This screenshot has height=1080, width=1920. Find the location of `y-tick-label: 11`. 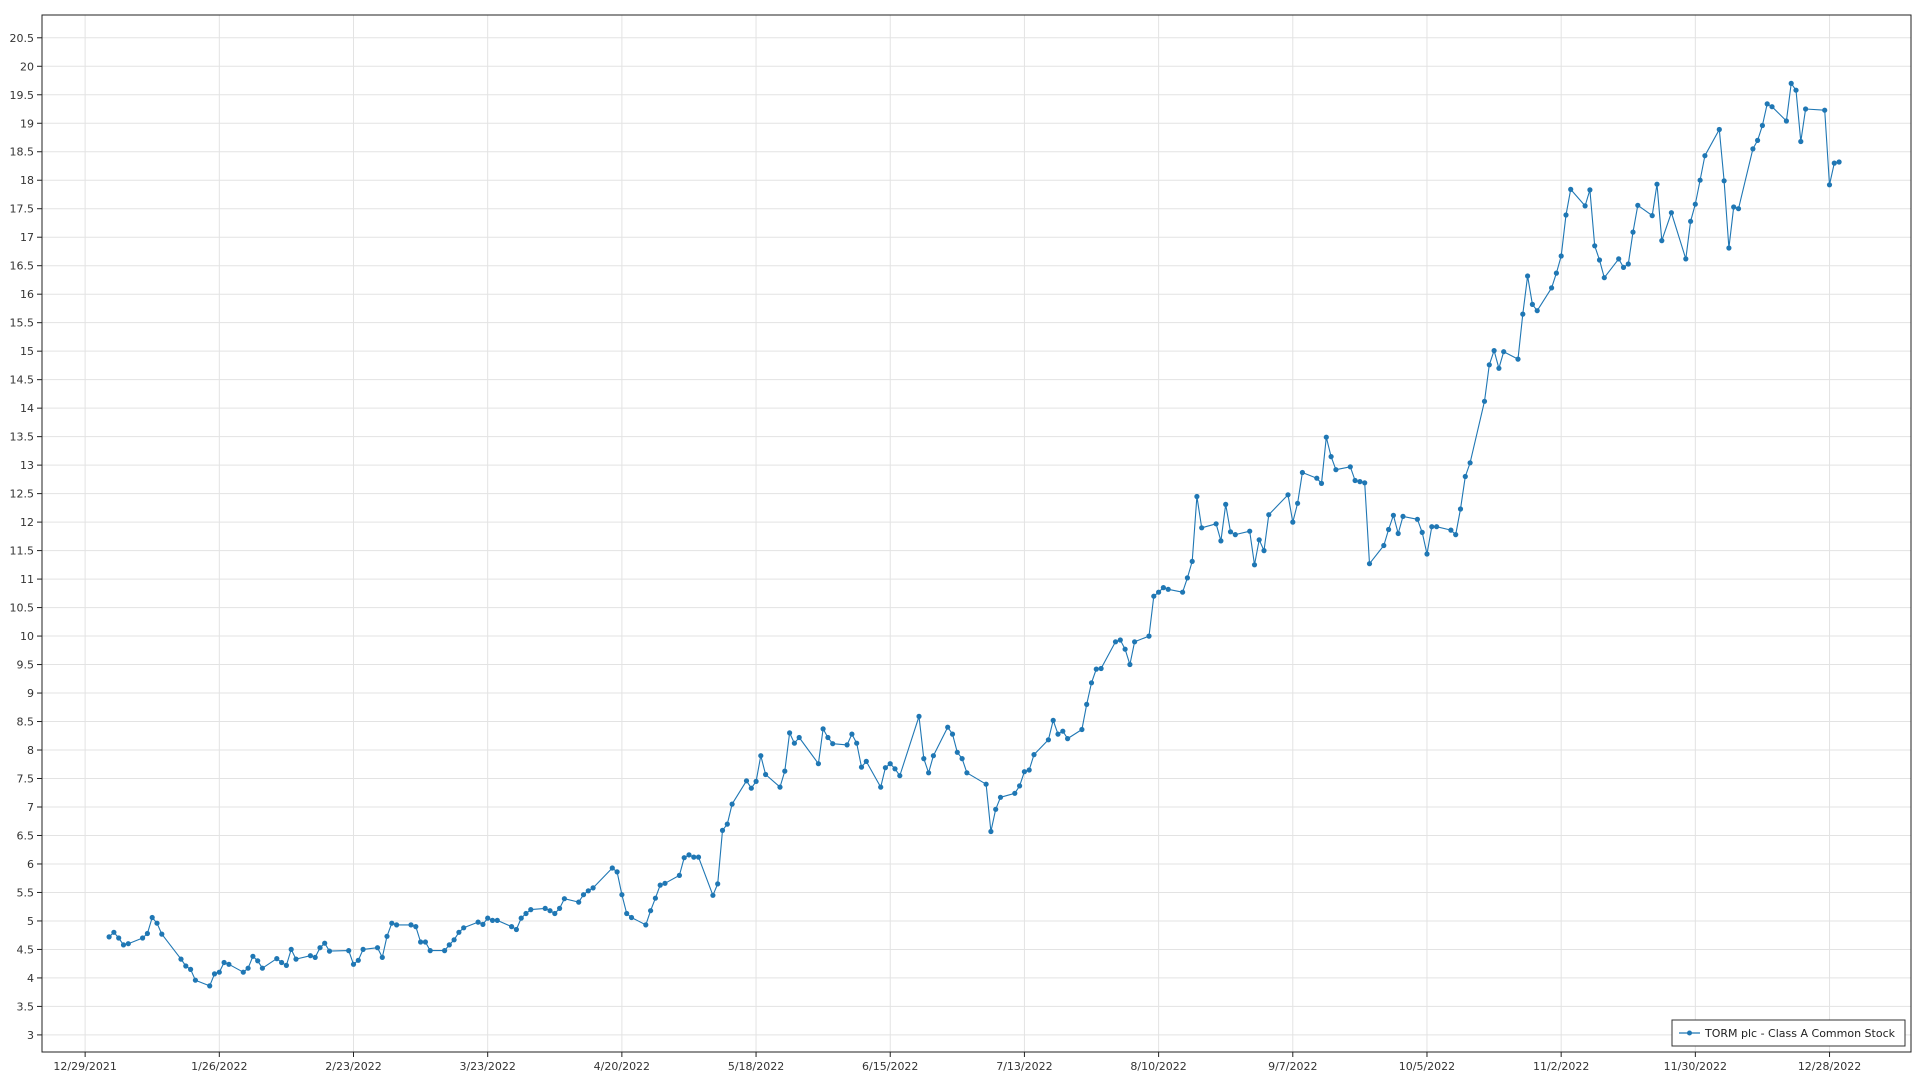

y-tick-label: 11 is located at coordinates (27, 579).